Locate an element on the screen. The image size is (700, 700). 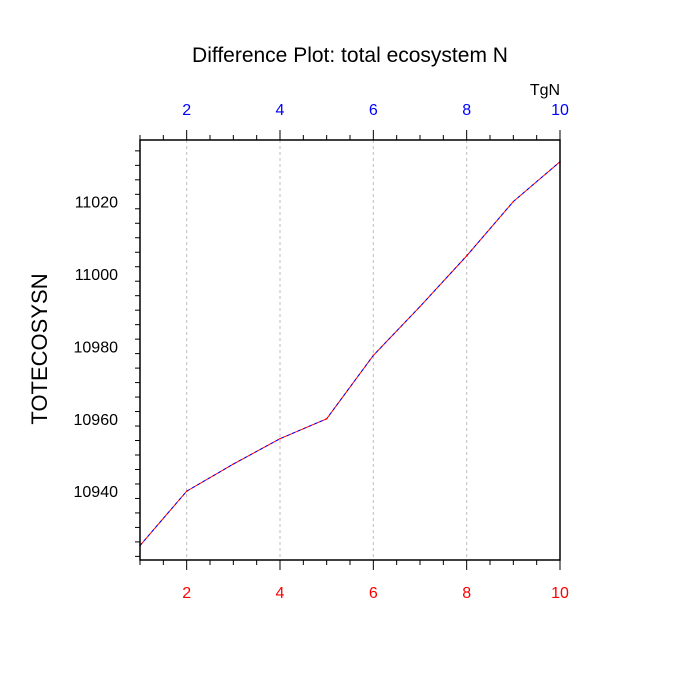
x-tick-label-top: 6 is located at coordinates (373, 110).